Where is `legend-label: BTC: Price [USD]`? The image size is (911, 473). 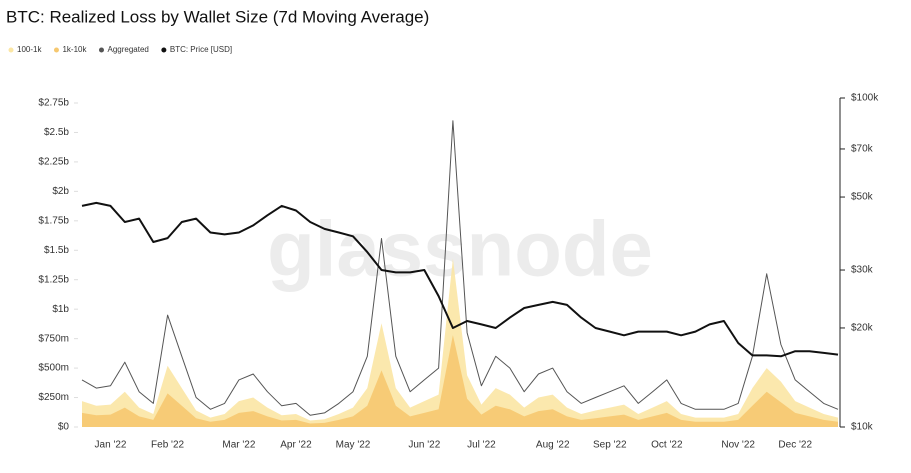
legend-label: BTC: Price [USD] is located at coordinates (201, 49).